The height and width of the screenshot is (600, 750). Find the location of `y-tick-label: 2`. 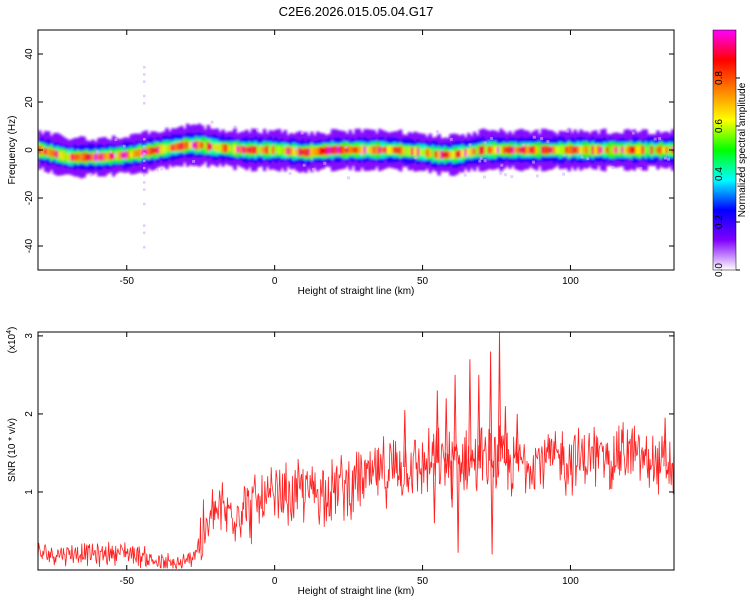

y-tick-label: 2 is located at coordinates (29, 414).